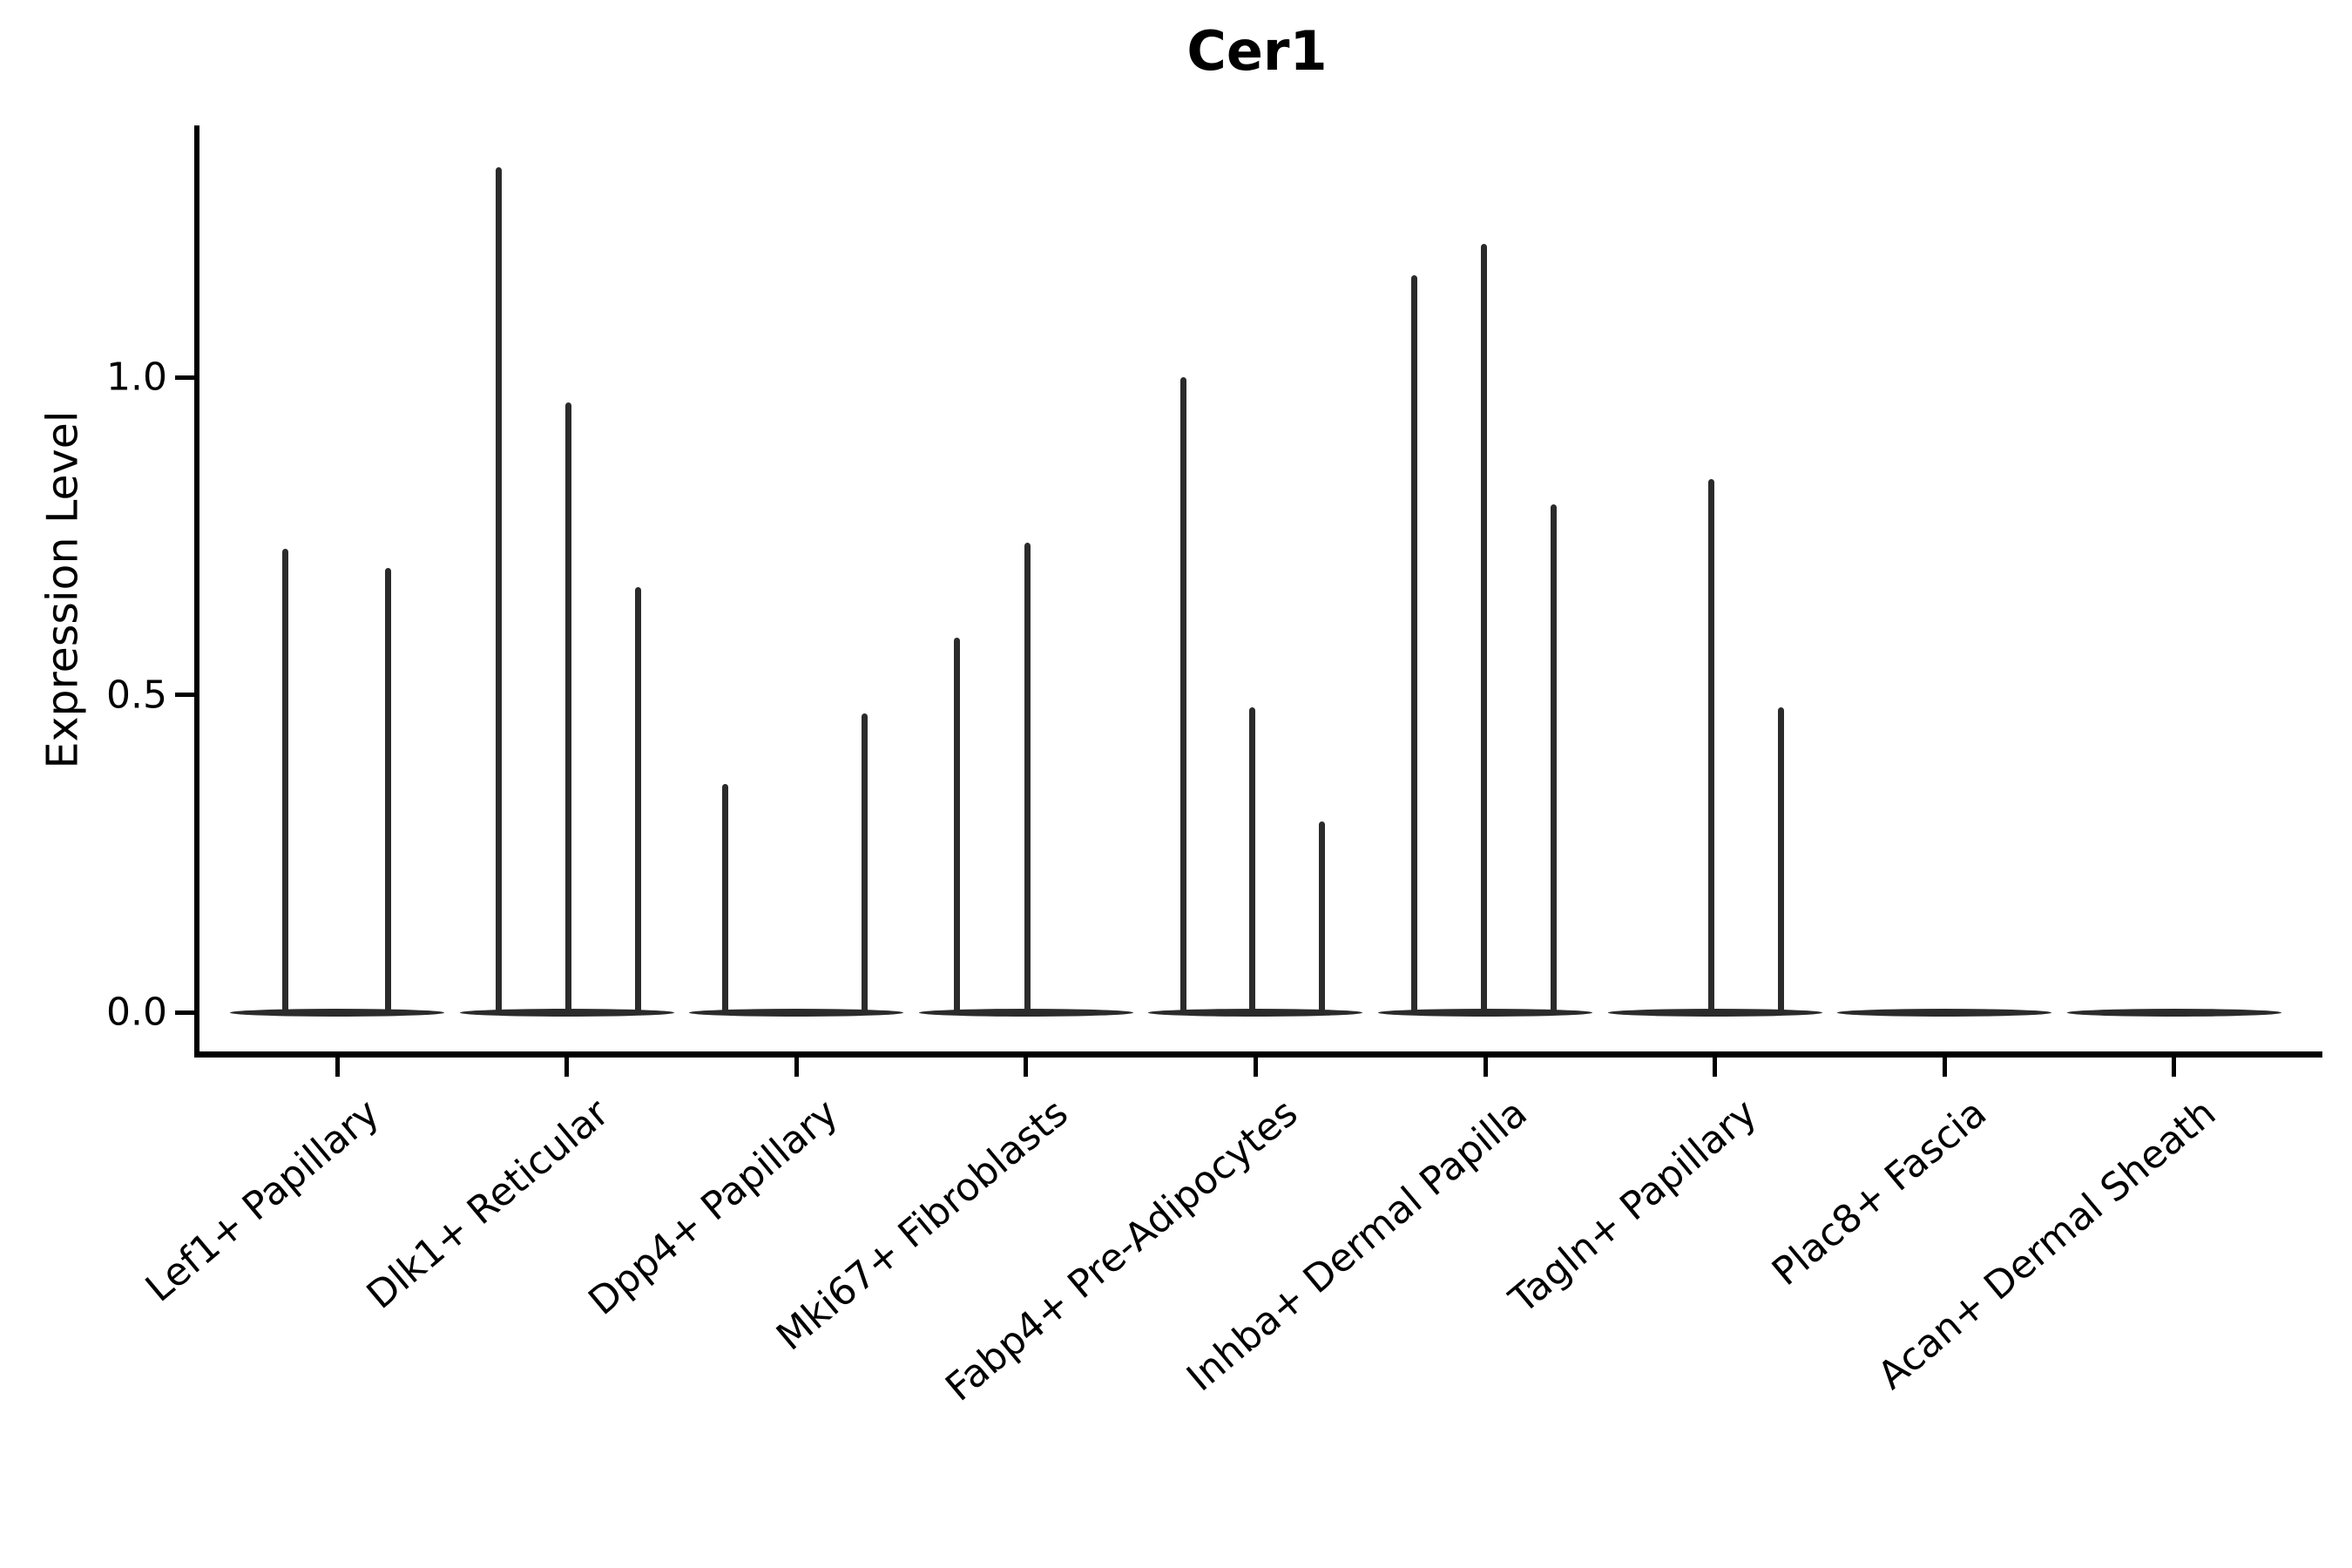 The width and height of the screenshot is (2352, 1568). What do you see at coordinates (1879, 1193) in the screenshot?
I see `x-tick-label: Plac8+ Fascia` at bounding box center [1879, 1193].